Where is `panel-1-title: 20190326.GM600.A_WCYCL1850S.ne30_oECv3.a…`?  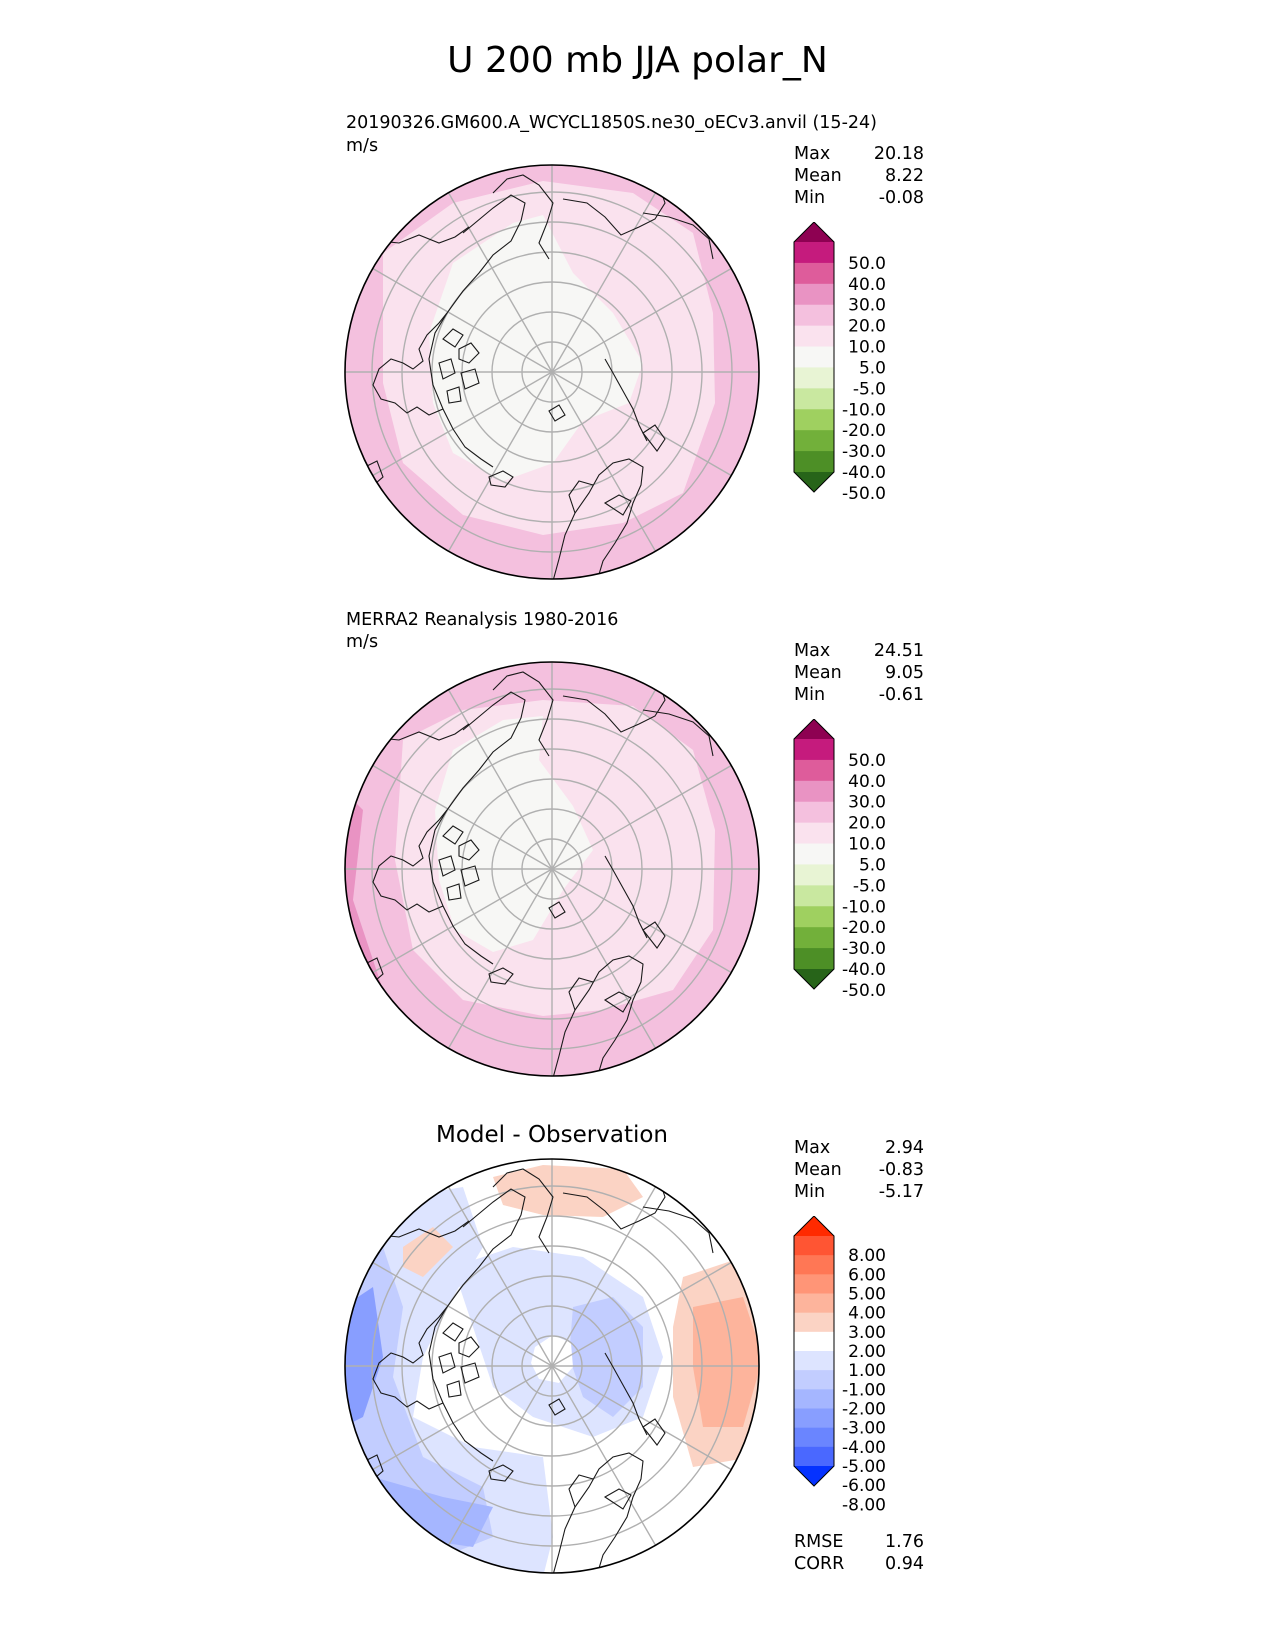
panel-1-title: 20190326.GM600.A_WCYCL1850S.ne30_oECv3.a… is located at coordinates (611, 123).